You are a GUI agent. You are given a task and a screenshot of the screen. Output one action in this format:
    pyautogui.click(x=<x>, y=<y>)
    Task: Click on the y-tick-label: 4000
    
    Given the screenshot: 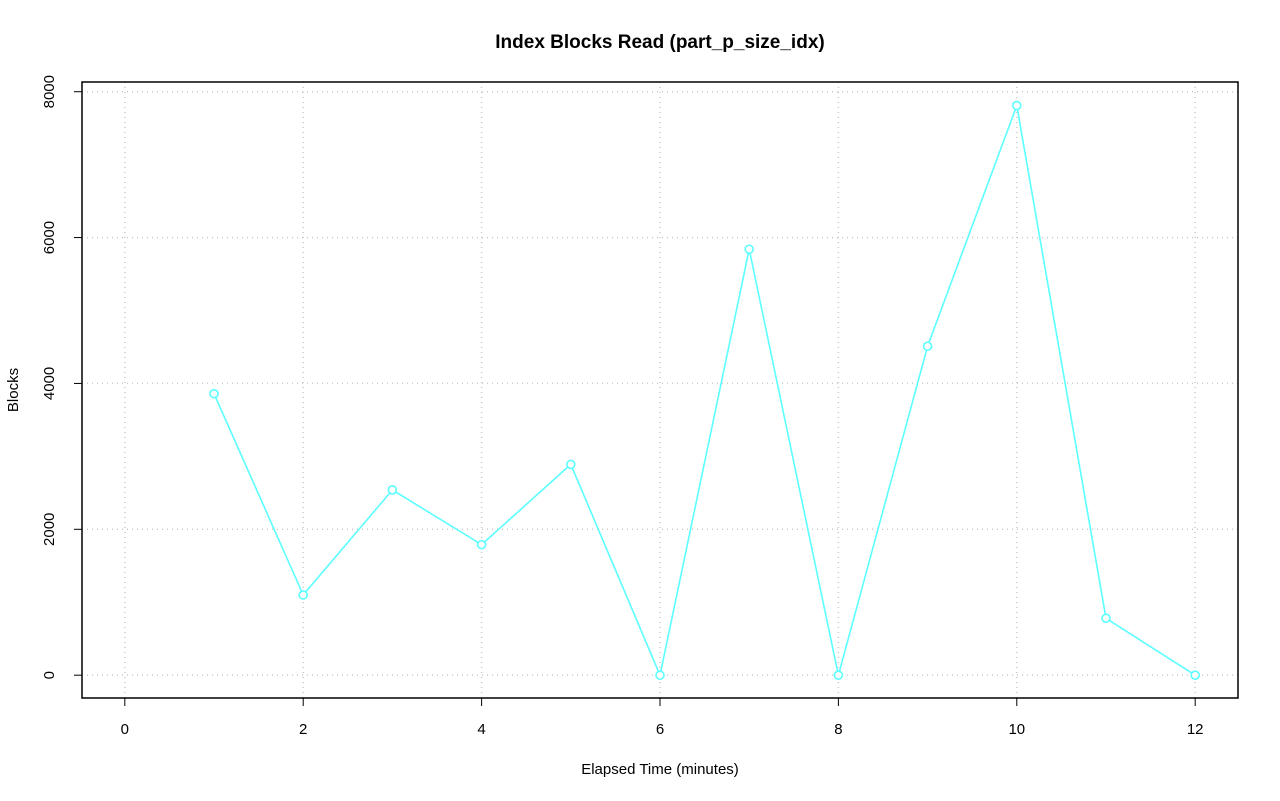 What is the action you would take?
    pyautogui.click(x=49, y=383)
    